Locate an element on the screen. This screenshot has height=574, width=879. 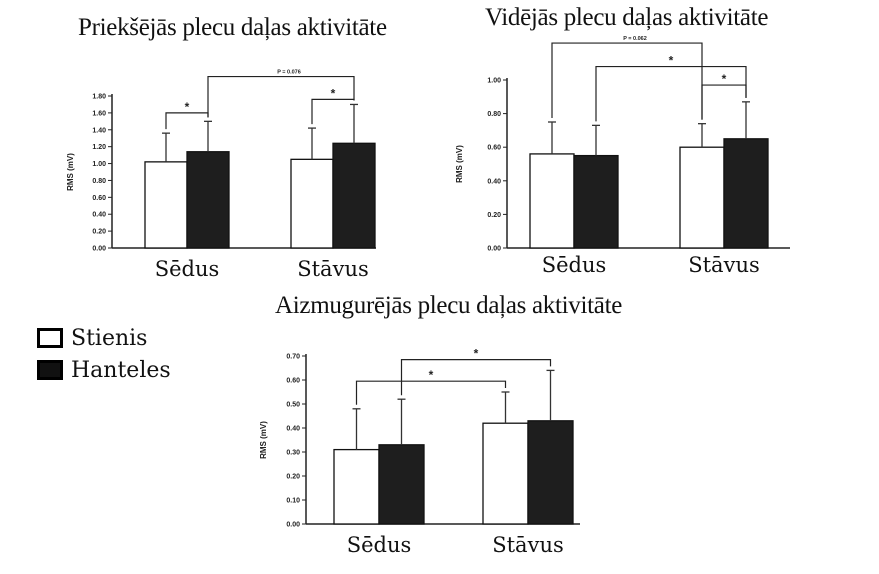
legend-item-hanteles: Hanteles is located at coordinates (104, 370).